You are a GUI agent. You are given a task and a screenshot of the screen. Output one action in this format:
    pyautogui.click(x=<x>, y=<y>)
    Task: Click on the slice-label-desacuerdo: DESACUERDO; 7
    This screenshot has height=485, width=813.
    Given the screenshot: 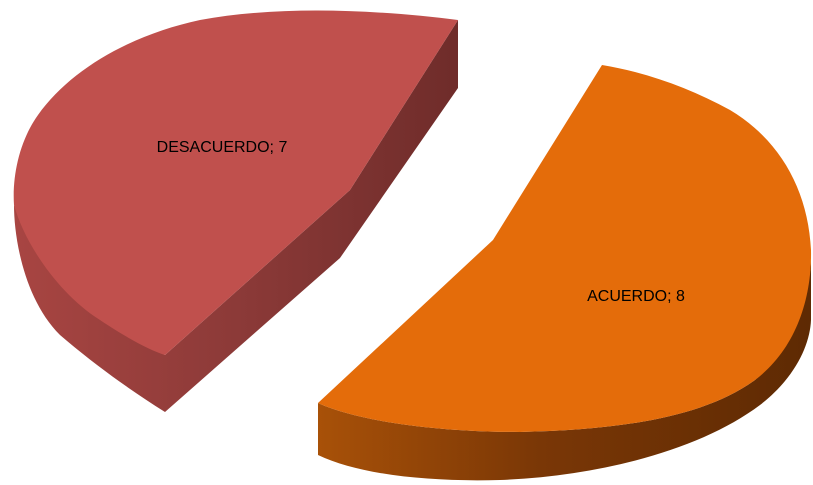 What is the action you would take?
    pyautogui.click(x=222, y=147)
    